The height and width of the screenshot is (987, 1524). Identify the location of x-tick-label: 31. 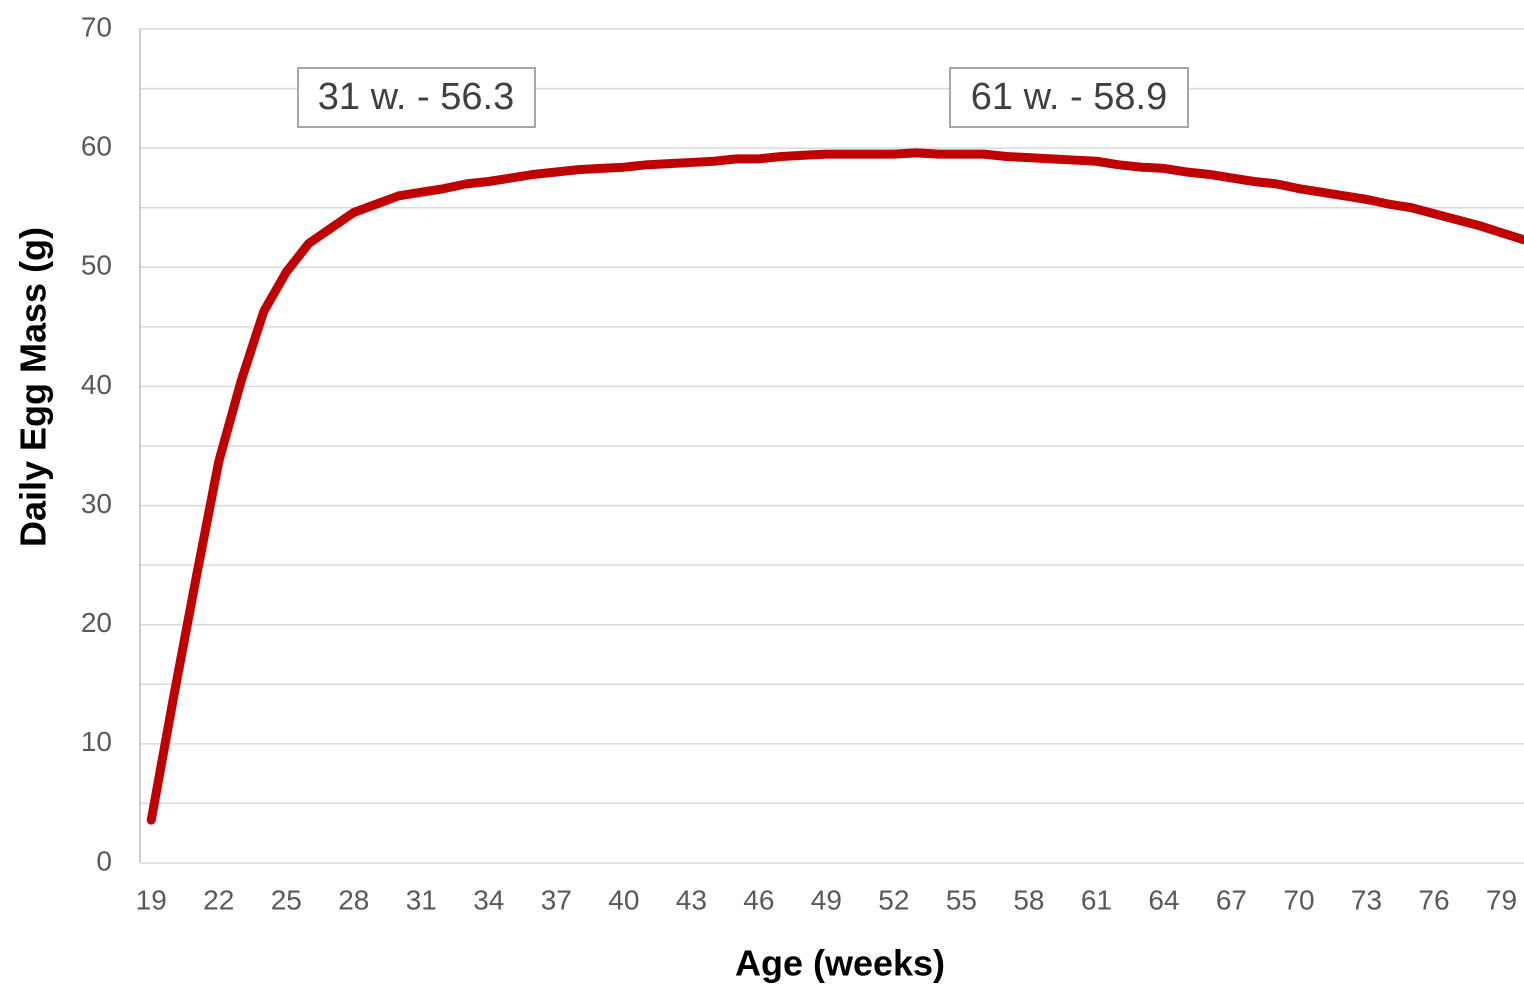
(421, 899).